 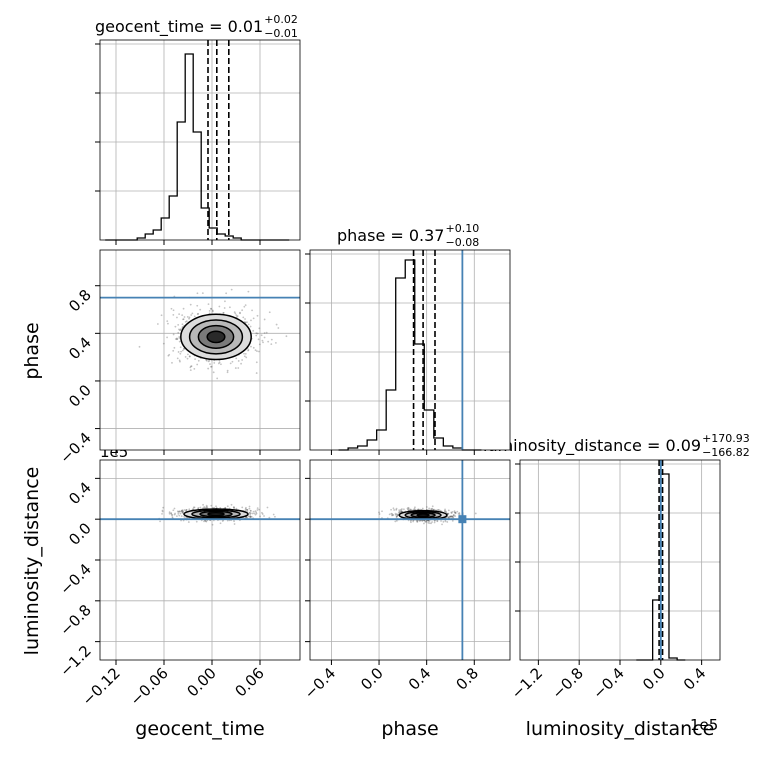 I want to click on xtick-label-geocent-time: 0.06, so click(x=249, y=682).